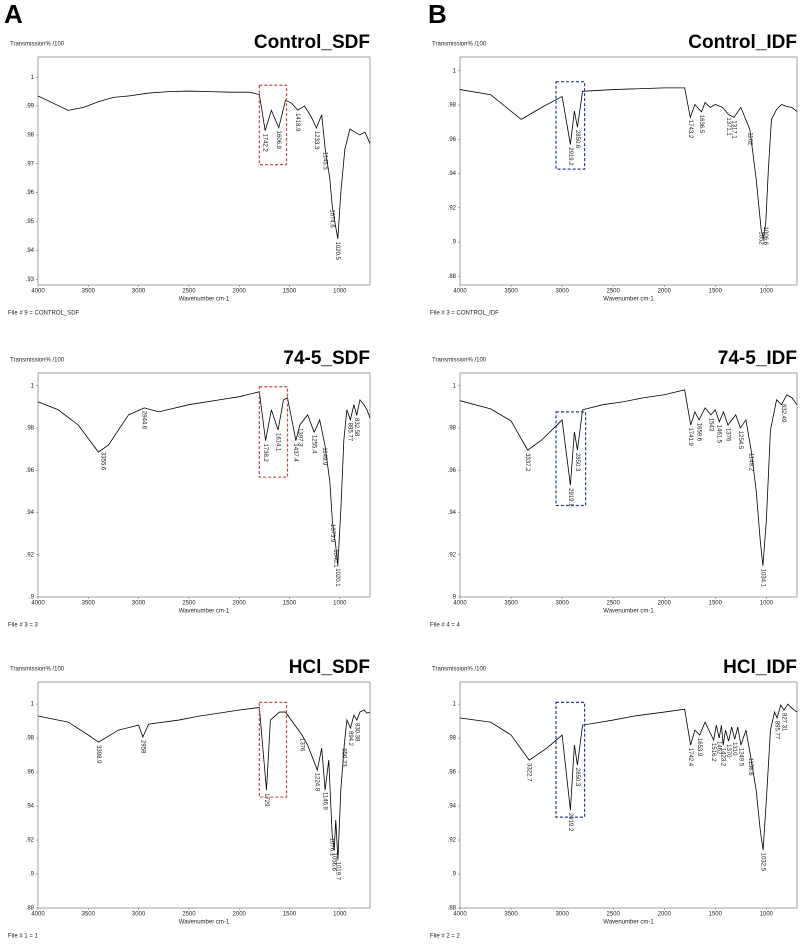 The width and height of the screenshot is (800, 950). What do you see at coordinates (277, 442) in the screenshot?
I see `peak-label: 1614.1` at bounding box center [277, 442].